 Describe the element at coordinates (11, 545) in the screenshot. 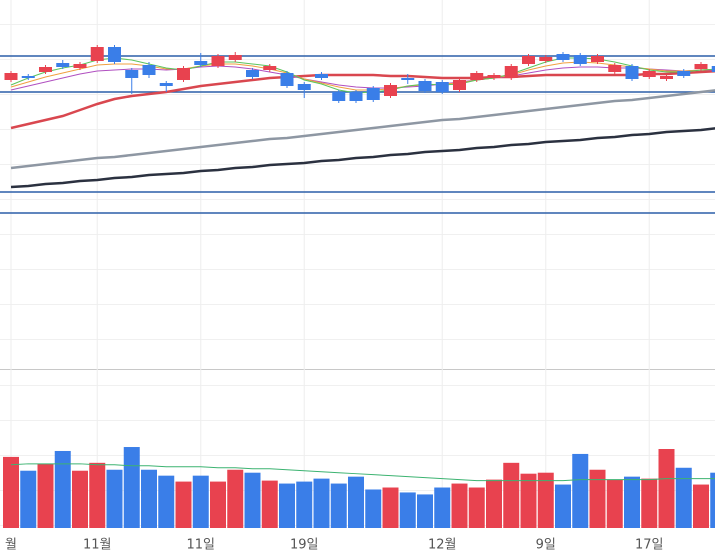

I see `x-tick-label: 월` at that location.